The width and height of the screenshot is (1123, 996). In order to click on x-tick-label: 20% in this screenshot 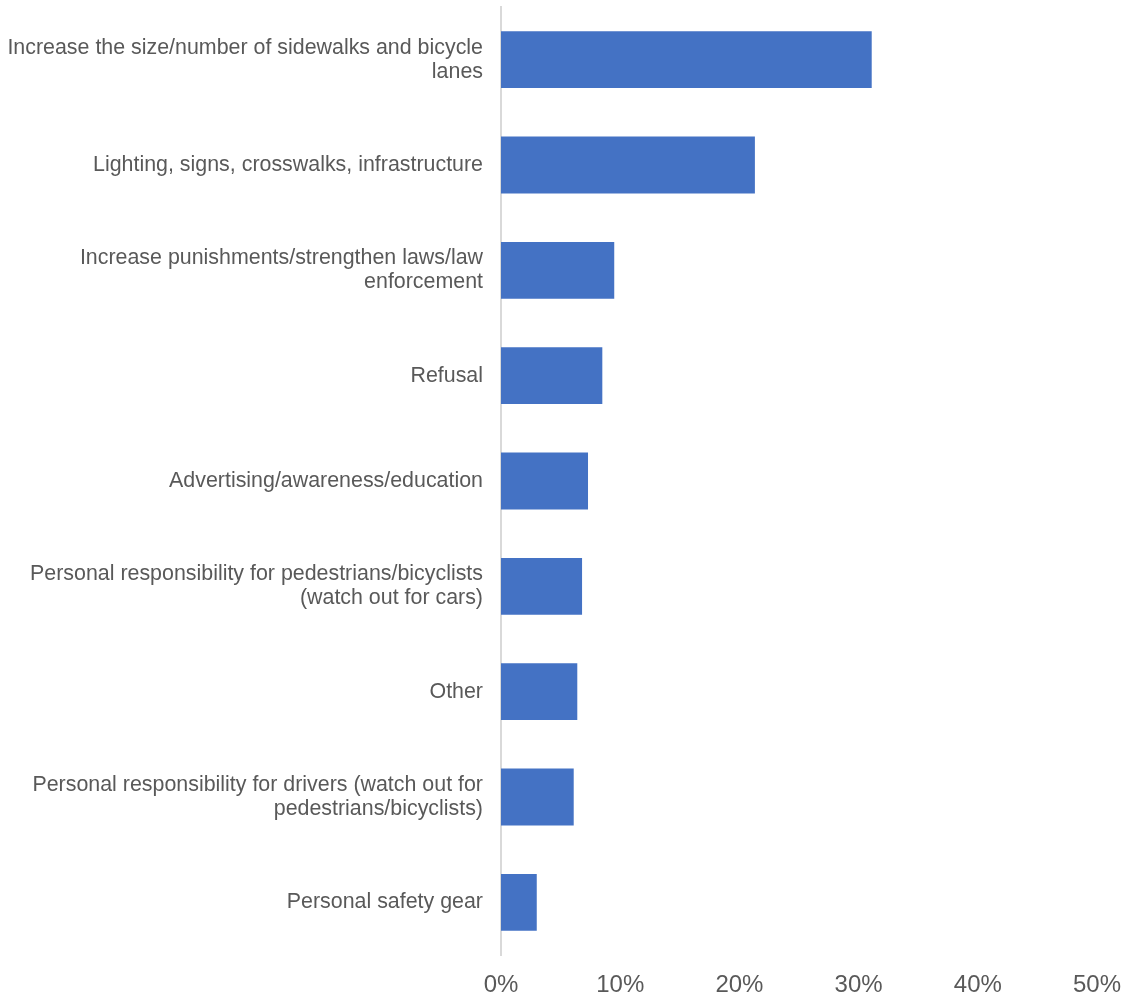, I will do `click(739, 983)`.